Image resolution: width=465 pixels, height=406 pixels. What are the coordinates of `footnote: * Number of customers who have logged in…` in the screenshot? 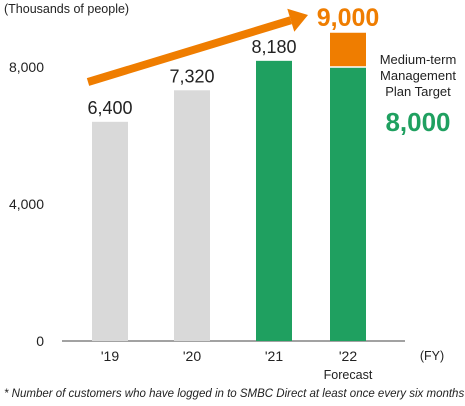 It's located at (234, 394).